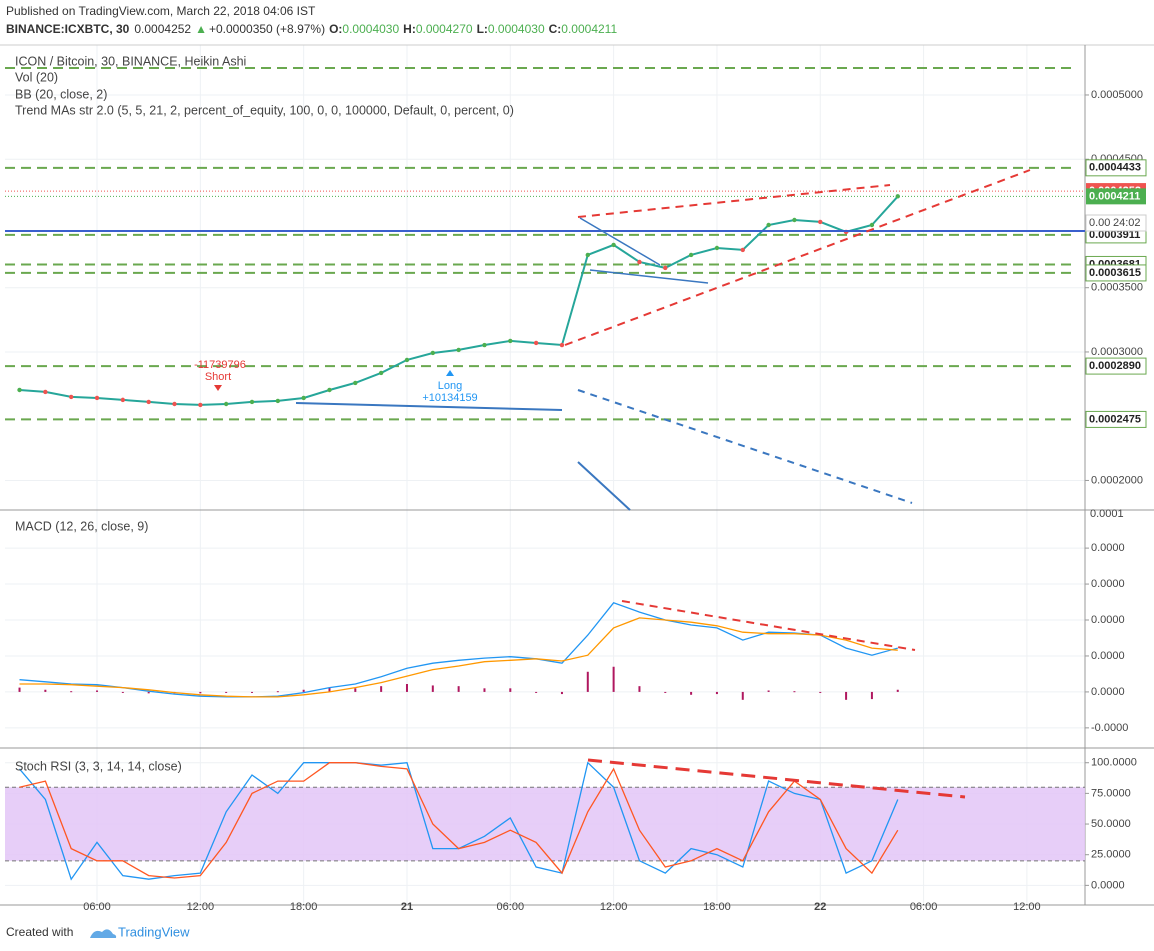 The width and height of the screenshot is (1154, 951). What do you see at coordinates (98, 766) in the screenshot?
I see `chart-title: Stoch RSI (3, 3, 14, 14, close)` at bounding box center [98, 766].